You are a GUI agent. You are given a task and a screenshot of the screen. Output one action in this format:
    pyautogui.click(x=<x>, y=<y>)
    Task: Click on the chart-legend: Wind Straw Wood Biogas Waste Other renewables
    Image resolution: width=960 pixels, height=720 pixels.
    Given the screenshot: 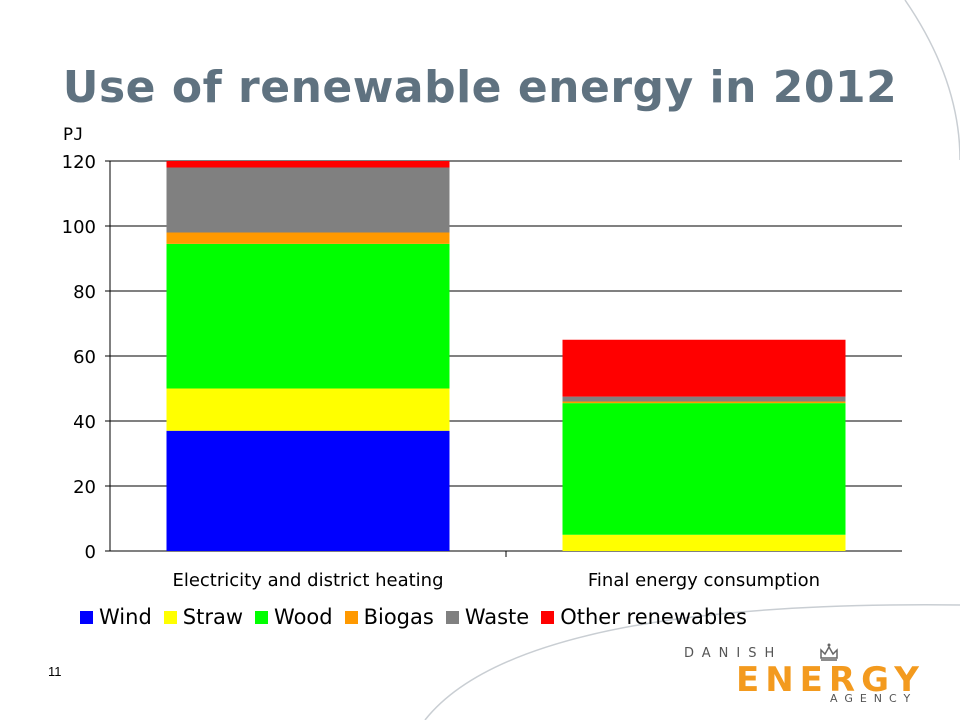 What is the action you would take?
    pyautogui.click(x=419, y=617)
    